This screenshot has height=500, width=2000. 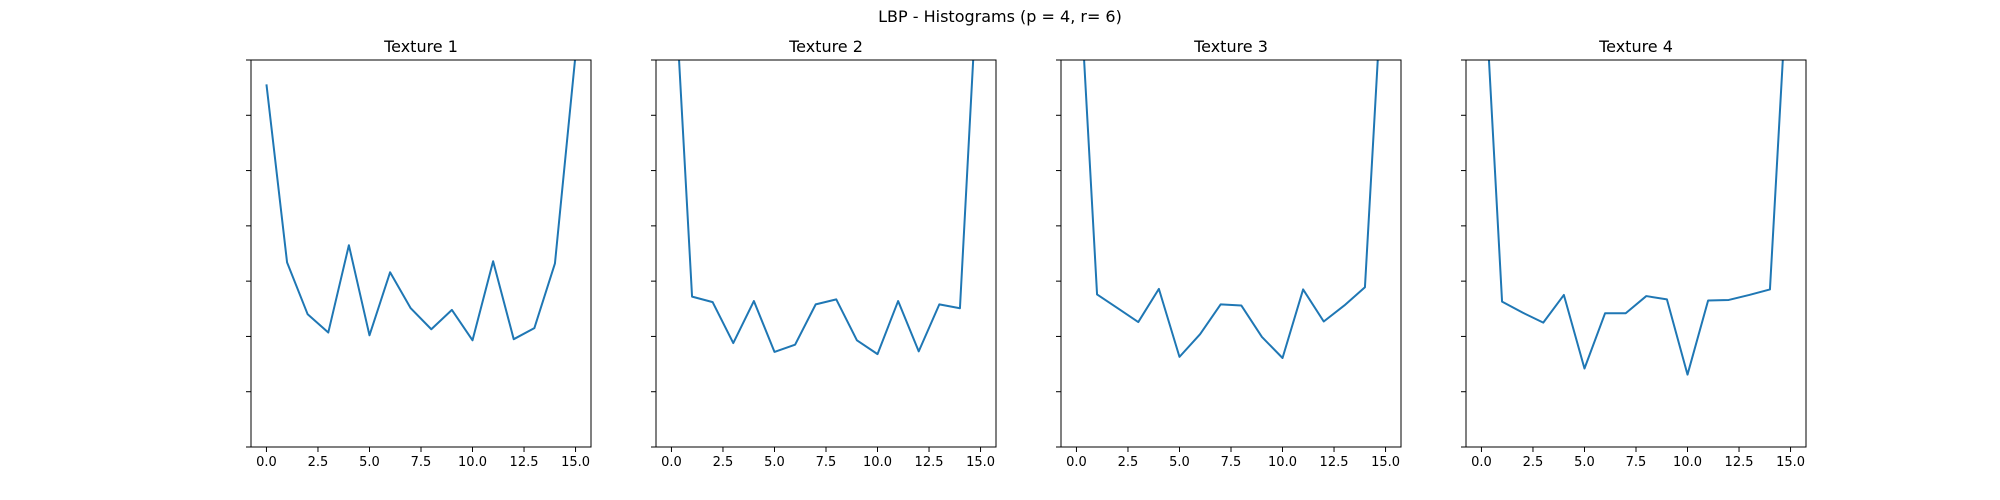 I want to click on chart-panel-2: Texture 2 0.0 2.5 5.0 7.5 10.0 12.5 15.0, so click(x=824, y=253).